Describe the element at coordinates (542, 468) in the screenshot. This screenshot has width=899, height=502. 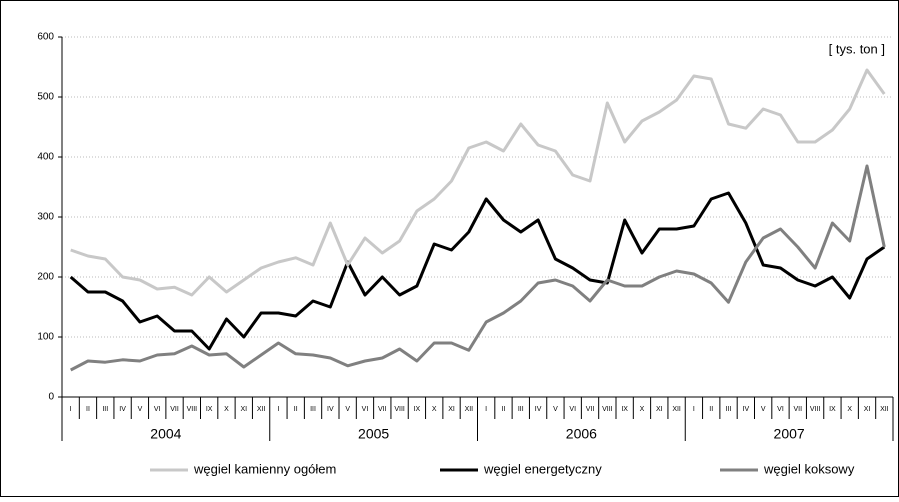
I see `legend-label: węgiel energetyczny` at that location.